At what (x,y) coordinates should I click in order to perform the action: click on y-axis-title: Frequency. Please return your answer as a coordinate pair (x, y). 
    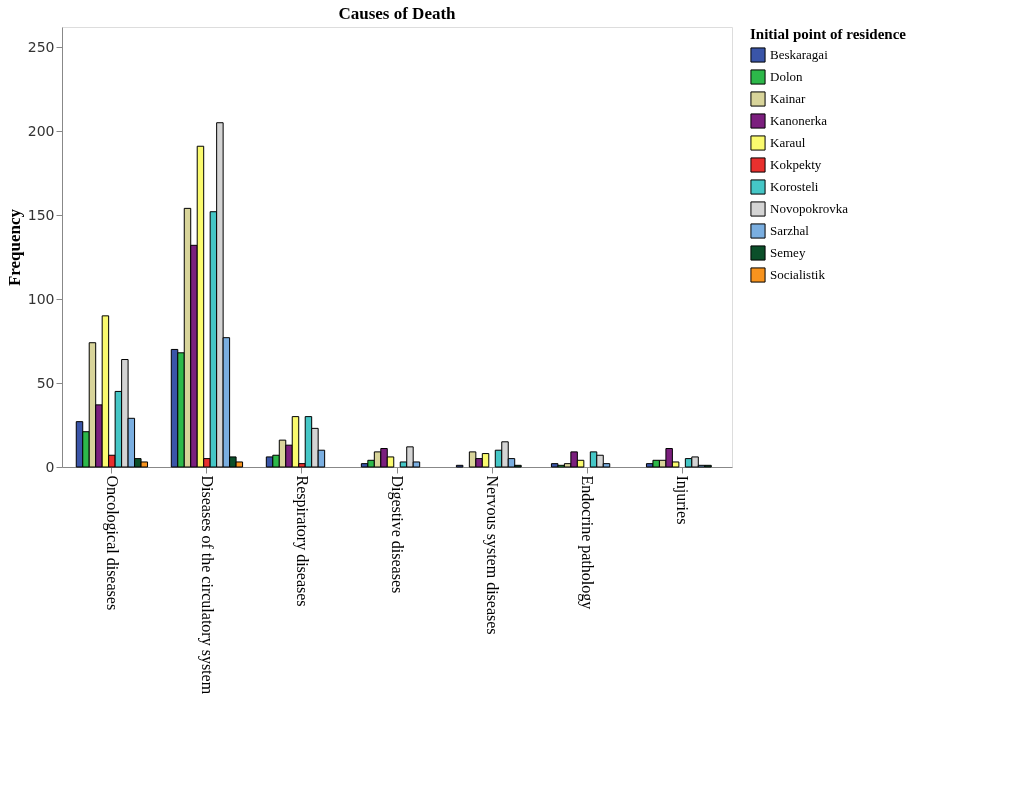
    Looking at the image, I should click on (14, 247).